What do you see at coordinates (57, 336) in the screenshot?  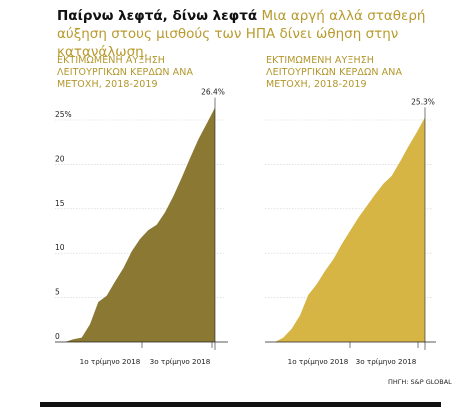 I see `y-tick-label: 0` at bounding box center [57, 336].